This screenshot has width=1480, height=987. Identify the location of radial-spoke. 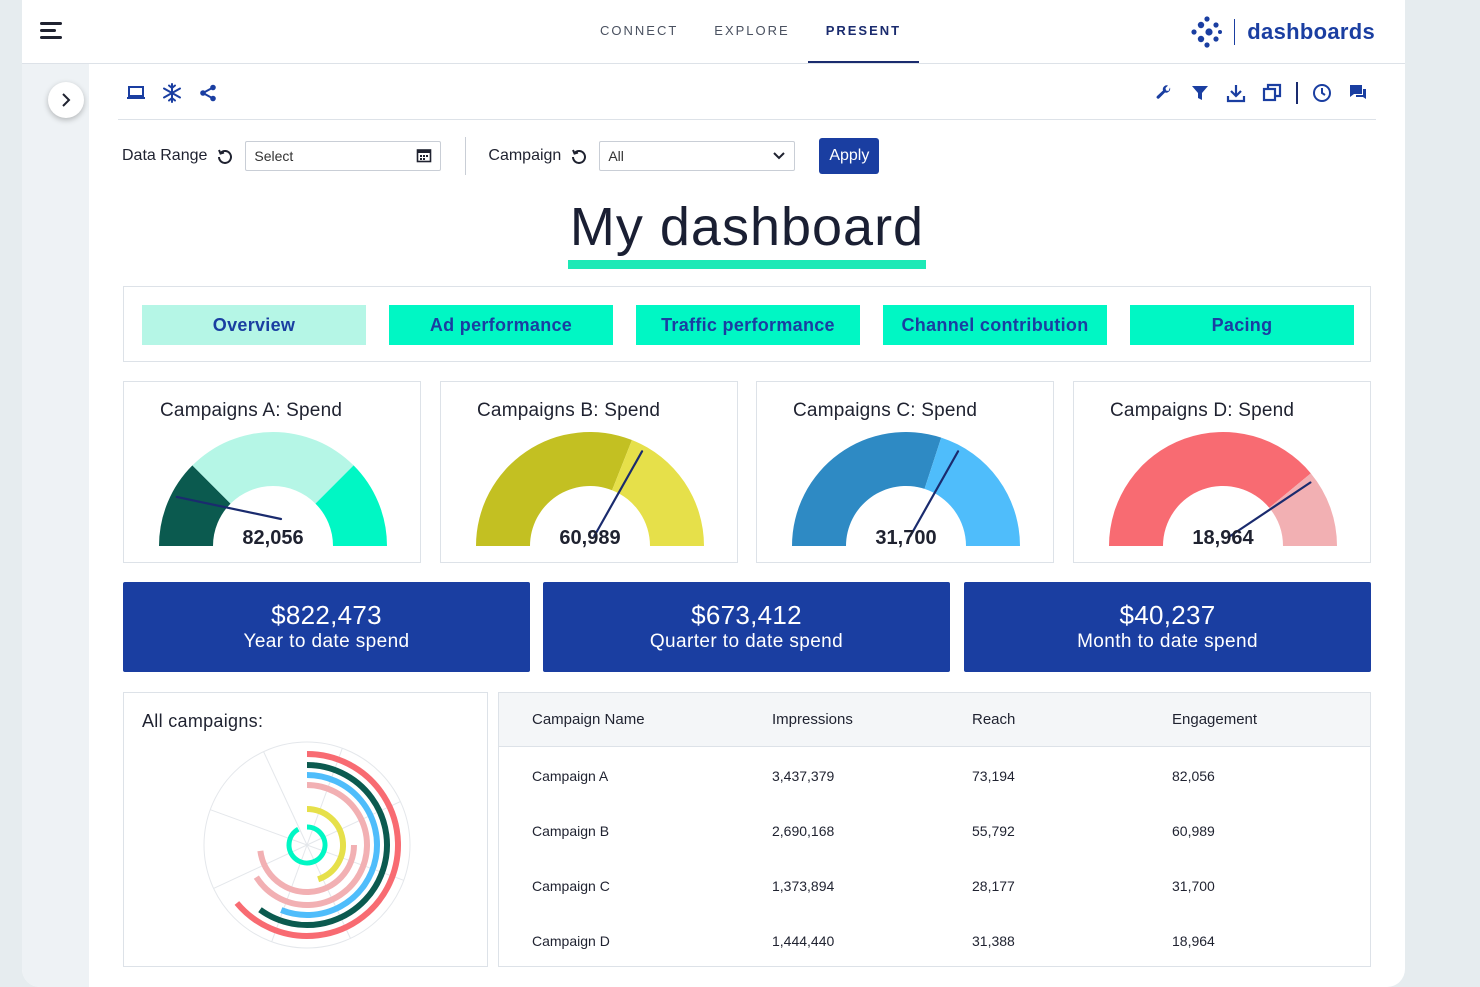
(285, 798).